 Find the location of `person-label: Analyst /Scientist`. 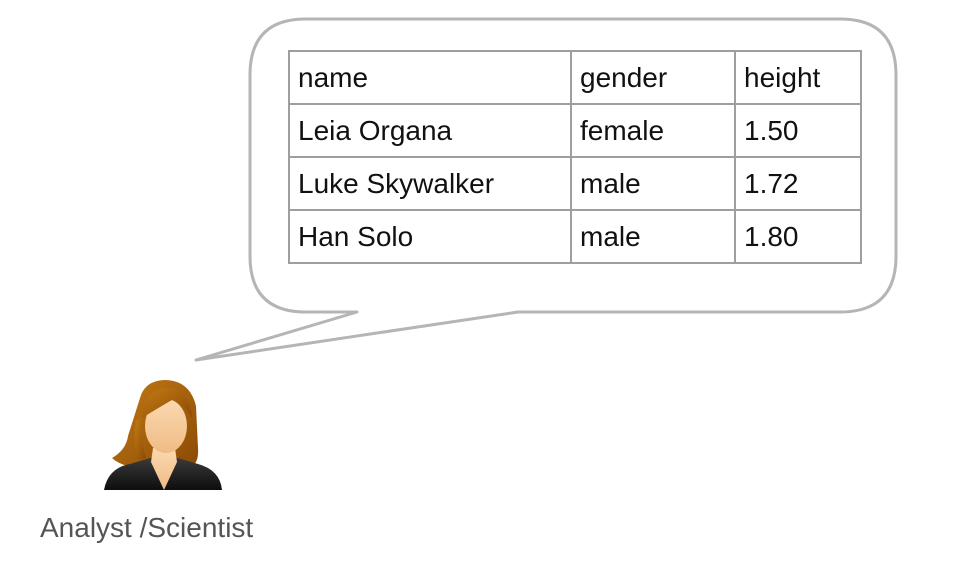

person-label: Analyst /Scientist is located at coordinates (147, 527).